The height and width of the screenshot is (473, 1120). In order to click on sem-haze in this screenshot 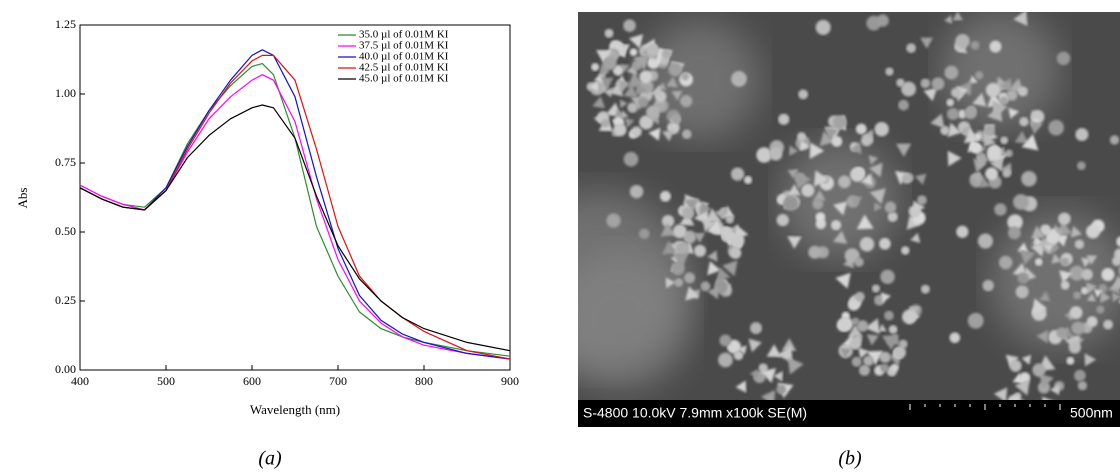, I will do `click(634, 320)`.